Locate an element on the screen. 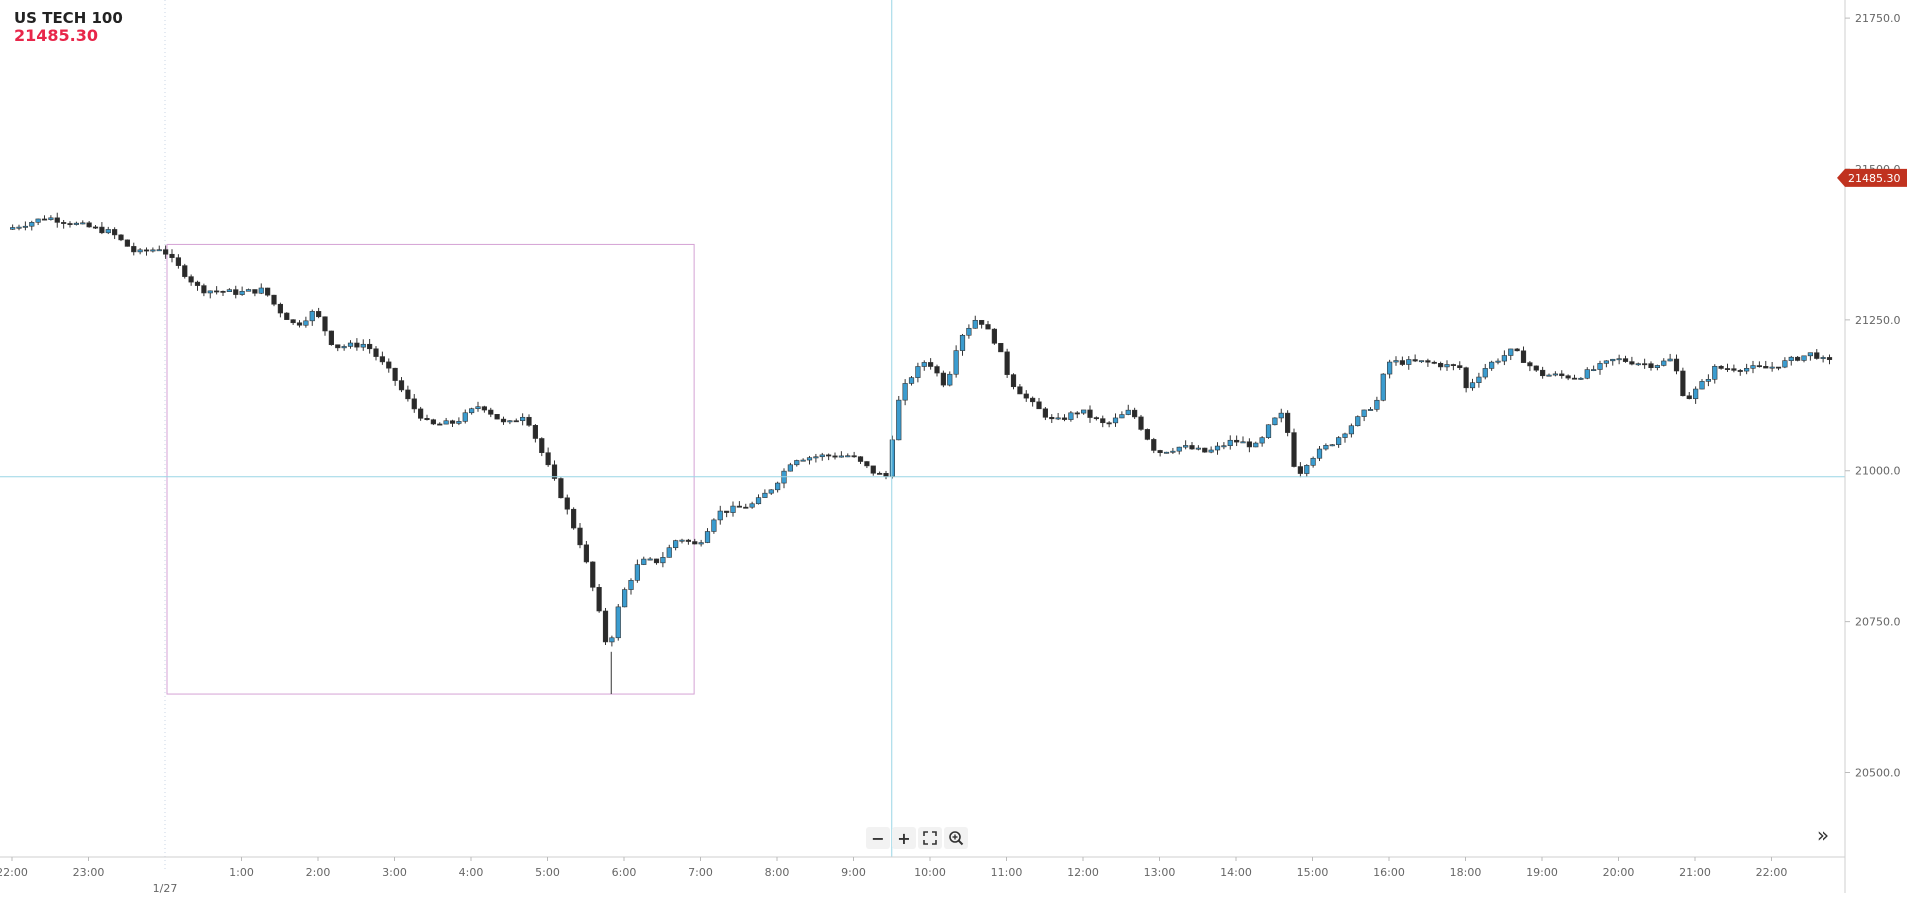  x-tick-label: 18:00 is located at coordinates (1466, 872).